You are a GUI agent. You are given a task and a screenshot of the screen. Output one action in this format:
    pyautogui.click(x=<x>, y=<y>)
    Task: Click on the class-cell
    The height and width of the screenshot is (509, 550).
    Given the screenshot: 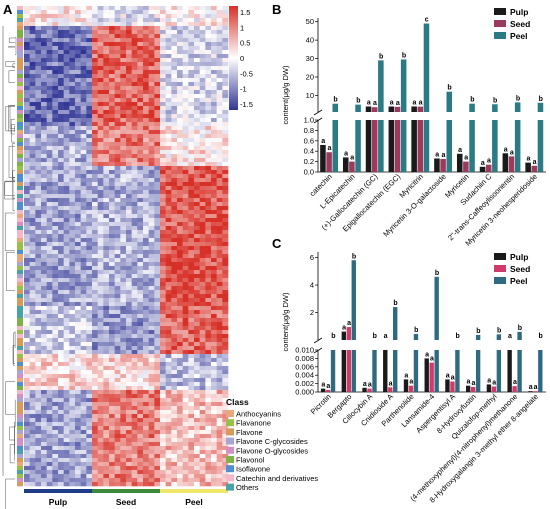 What is the action you would take?
    pyautogui.click(x=20, y=232)
    